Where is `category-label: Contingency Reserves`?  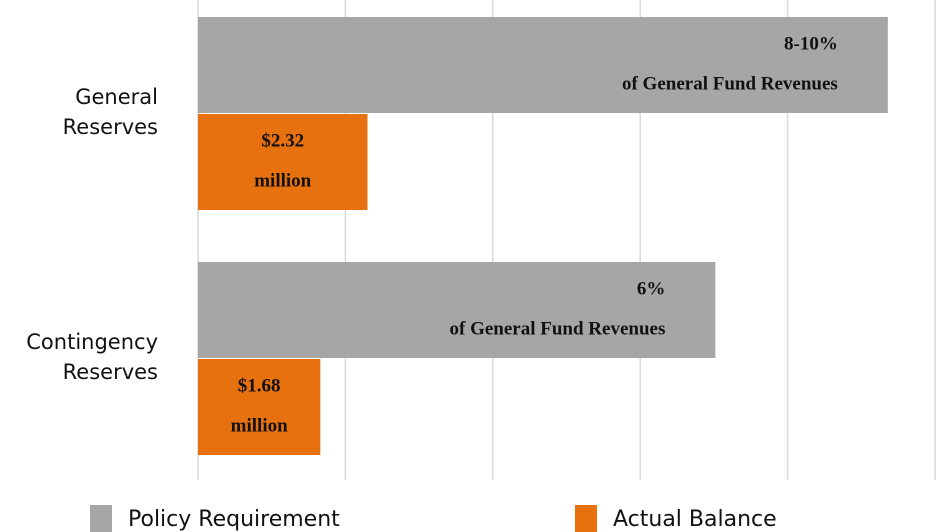 category-label: Contingency Reserves is located at coordinates (92, 357).